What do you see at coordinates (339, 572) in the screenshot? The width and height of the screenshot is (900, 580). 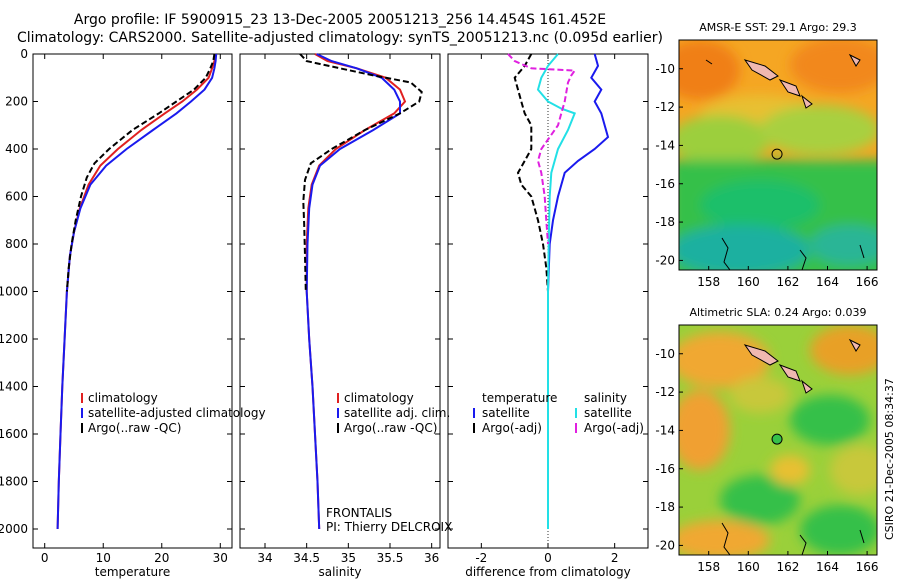 I see `salinity-xlabel: salinity` at bounding box center [339, 572].